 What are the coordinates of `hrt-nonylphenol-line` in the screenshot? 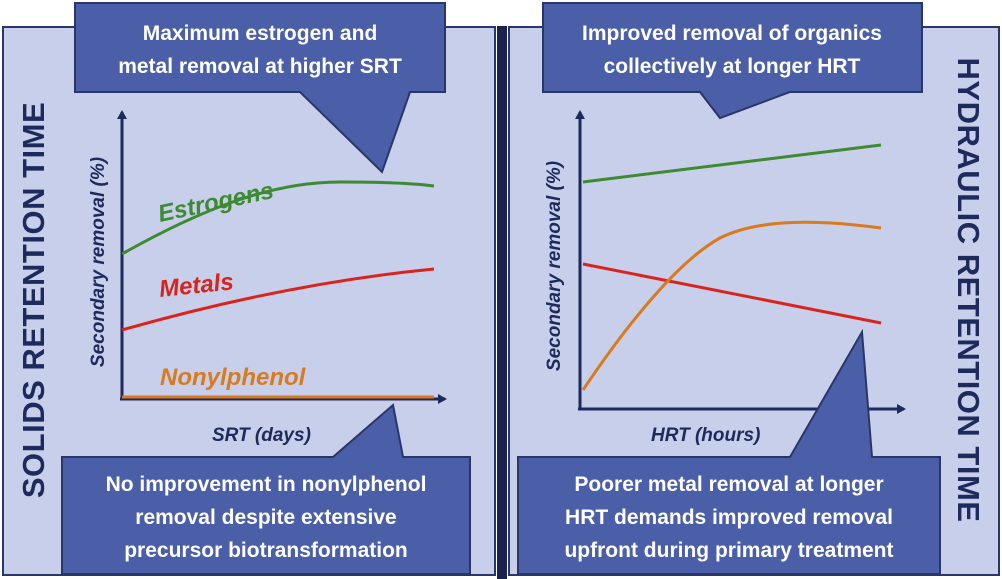 It's located at (731, 305).